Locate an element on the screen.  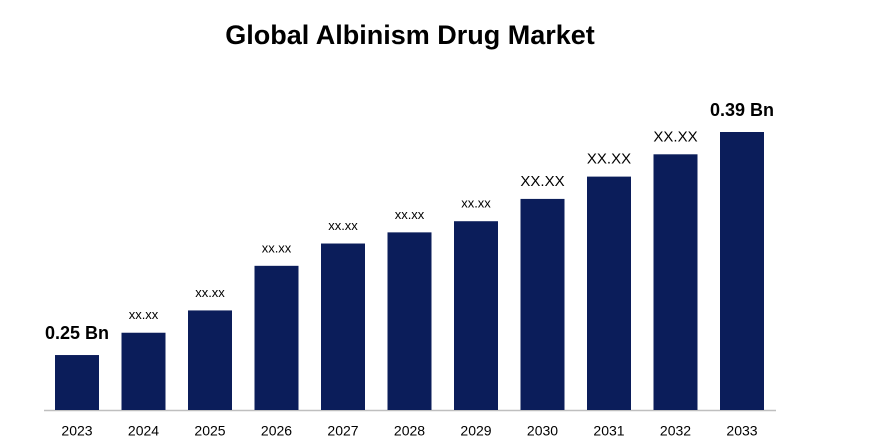
x-tick-label: 2032 is located at coordinates (675, 431).